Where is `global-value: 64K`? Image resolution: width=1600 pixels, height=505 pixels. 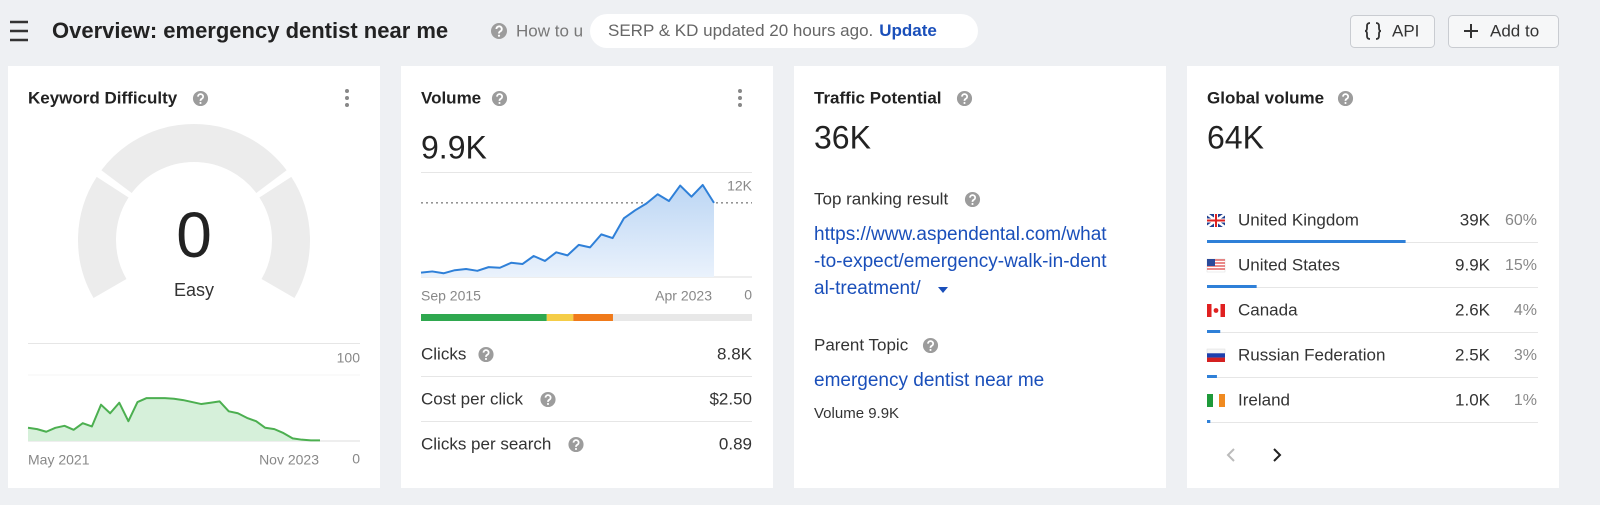 global-value: 64K is located at coordinates (1235, 137).